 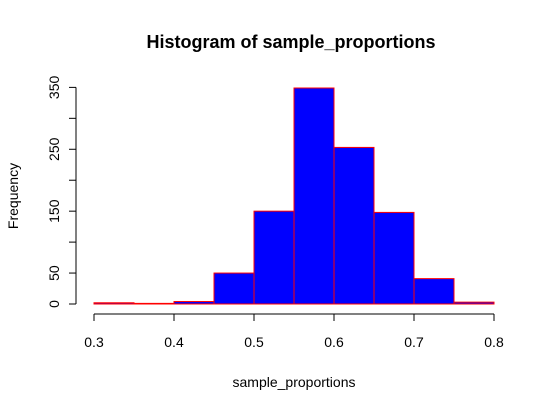 What do you see at coordinates (254, 342) in the screenshot?
I see `x-tick-label: 0.5` at bounding box center [254, 342].